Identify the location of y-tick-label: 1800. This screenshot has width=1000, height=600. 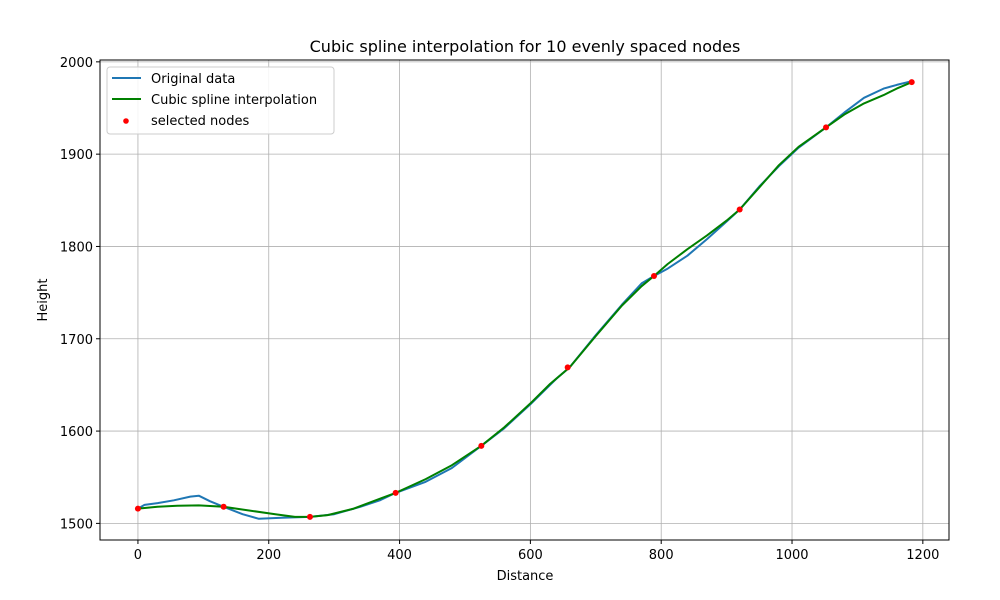
(76, 247).